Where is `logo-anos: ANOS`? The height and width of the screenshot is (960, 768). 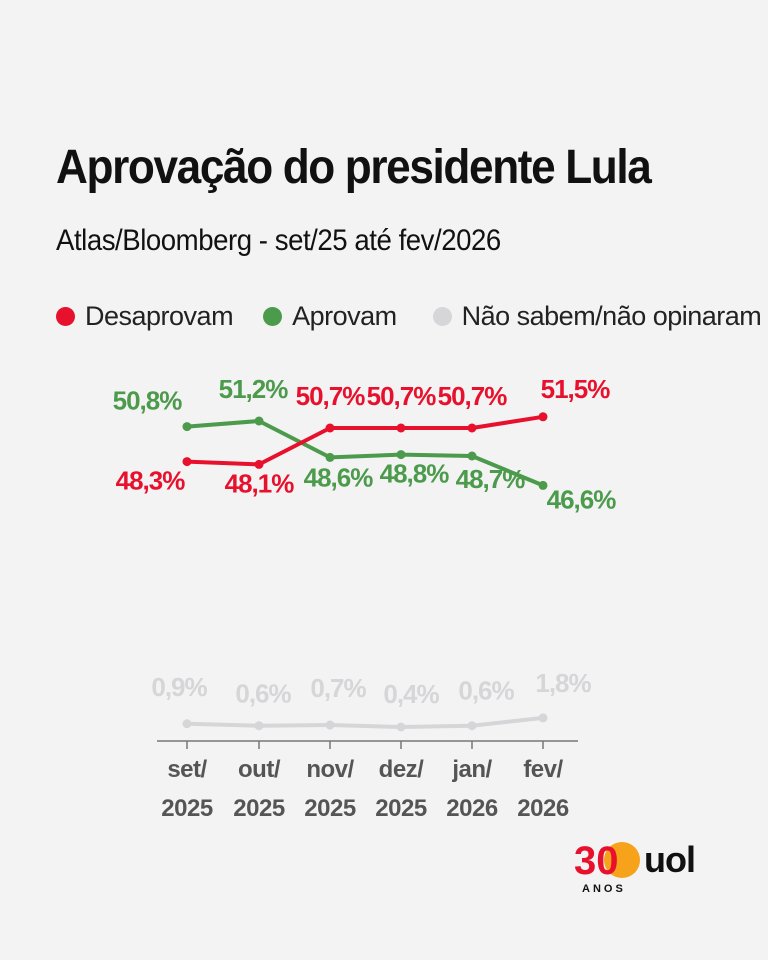
logo-anos: ANOS is located at coordinates (604, 889).